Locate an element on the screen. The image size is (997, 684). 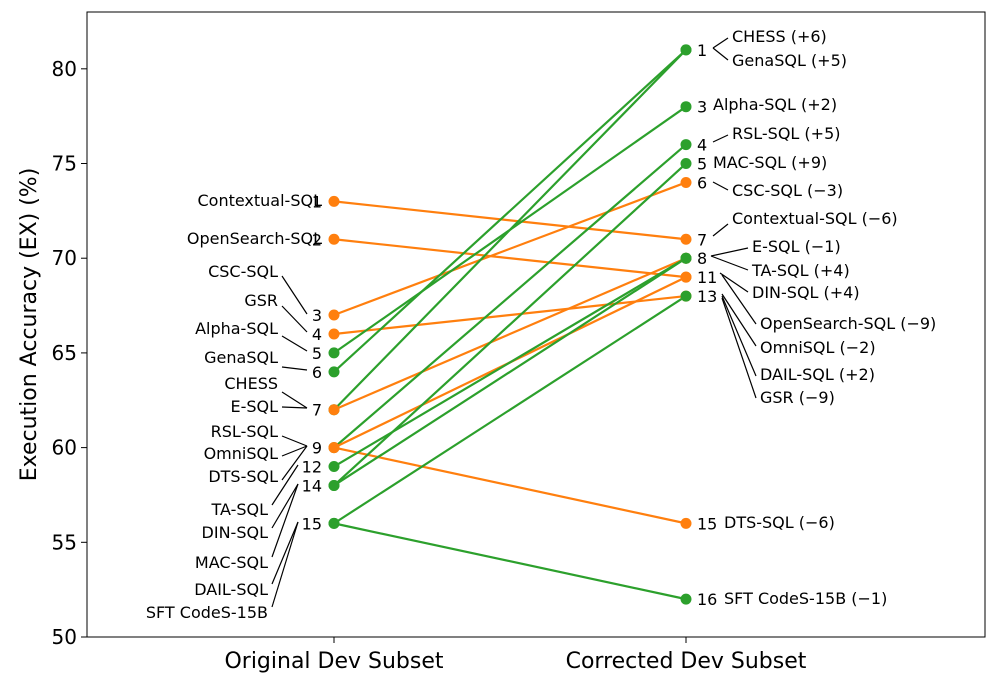
method-label: Alpha-SQL (+2) is located at coordinates (775, 104).